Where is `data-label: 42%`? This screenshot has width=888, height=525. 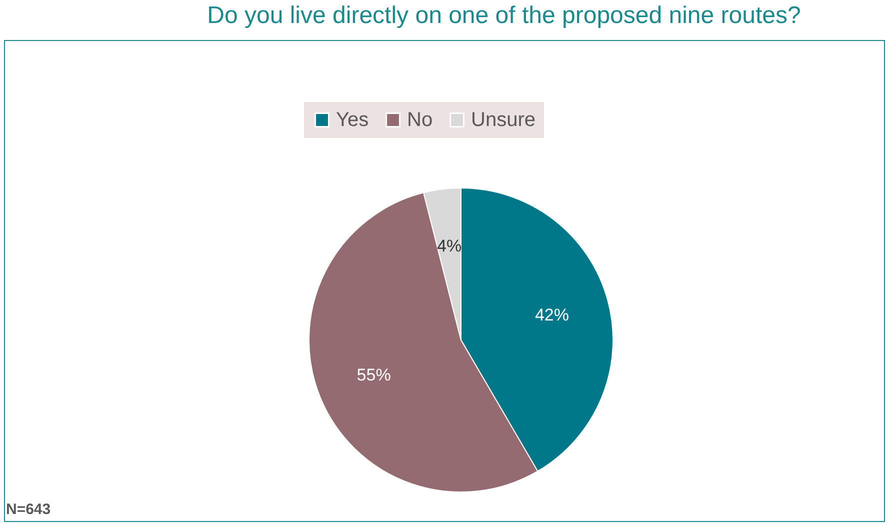 data-label: 42% is located at coordinates (551, 314).